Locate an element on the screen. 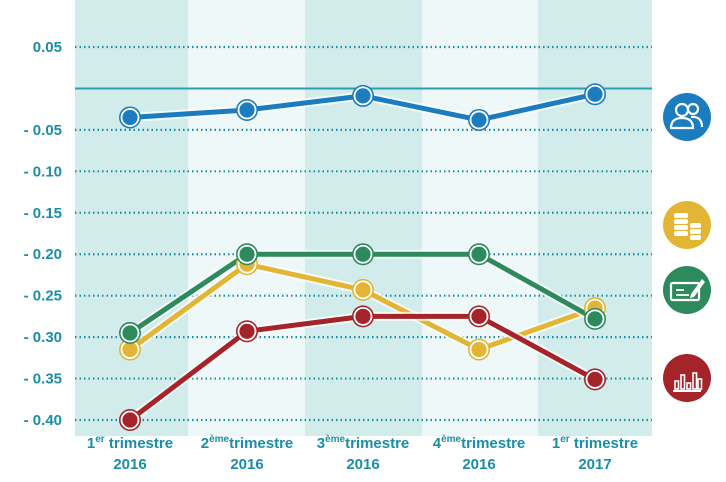 The width and height of the screenshot is (726, 482). x-tick-label: 4èmetrimestre is located at coordinates (479, 443).